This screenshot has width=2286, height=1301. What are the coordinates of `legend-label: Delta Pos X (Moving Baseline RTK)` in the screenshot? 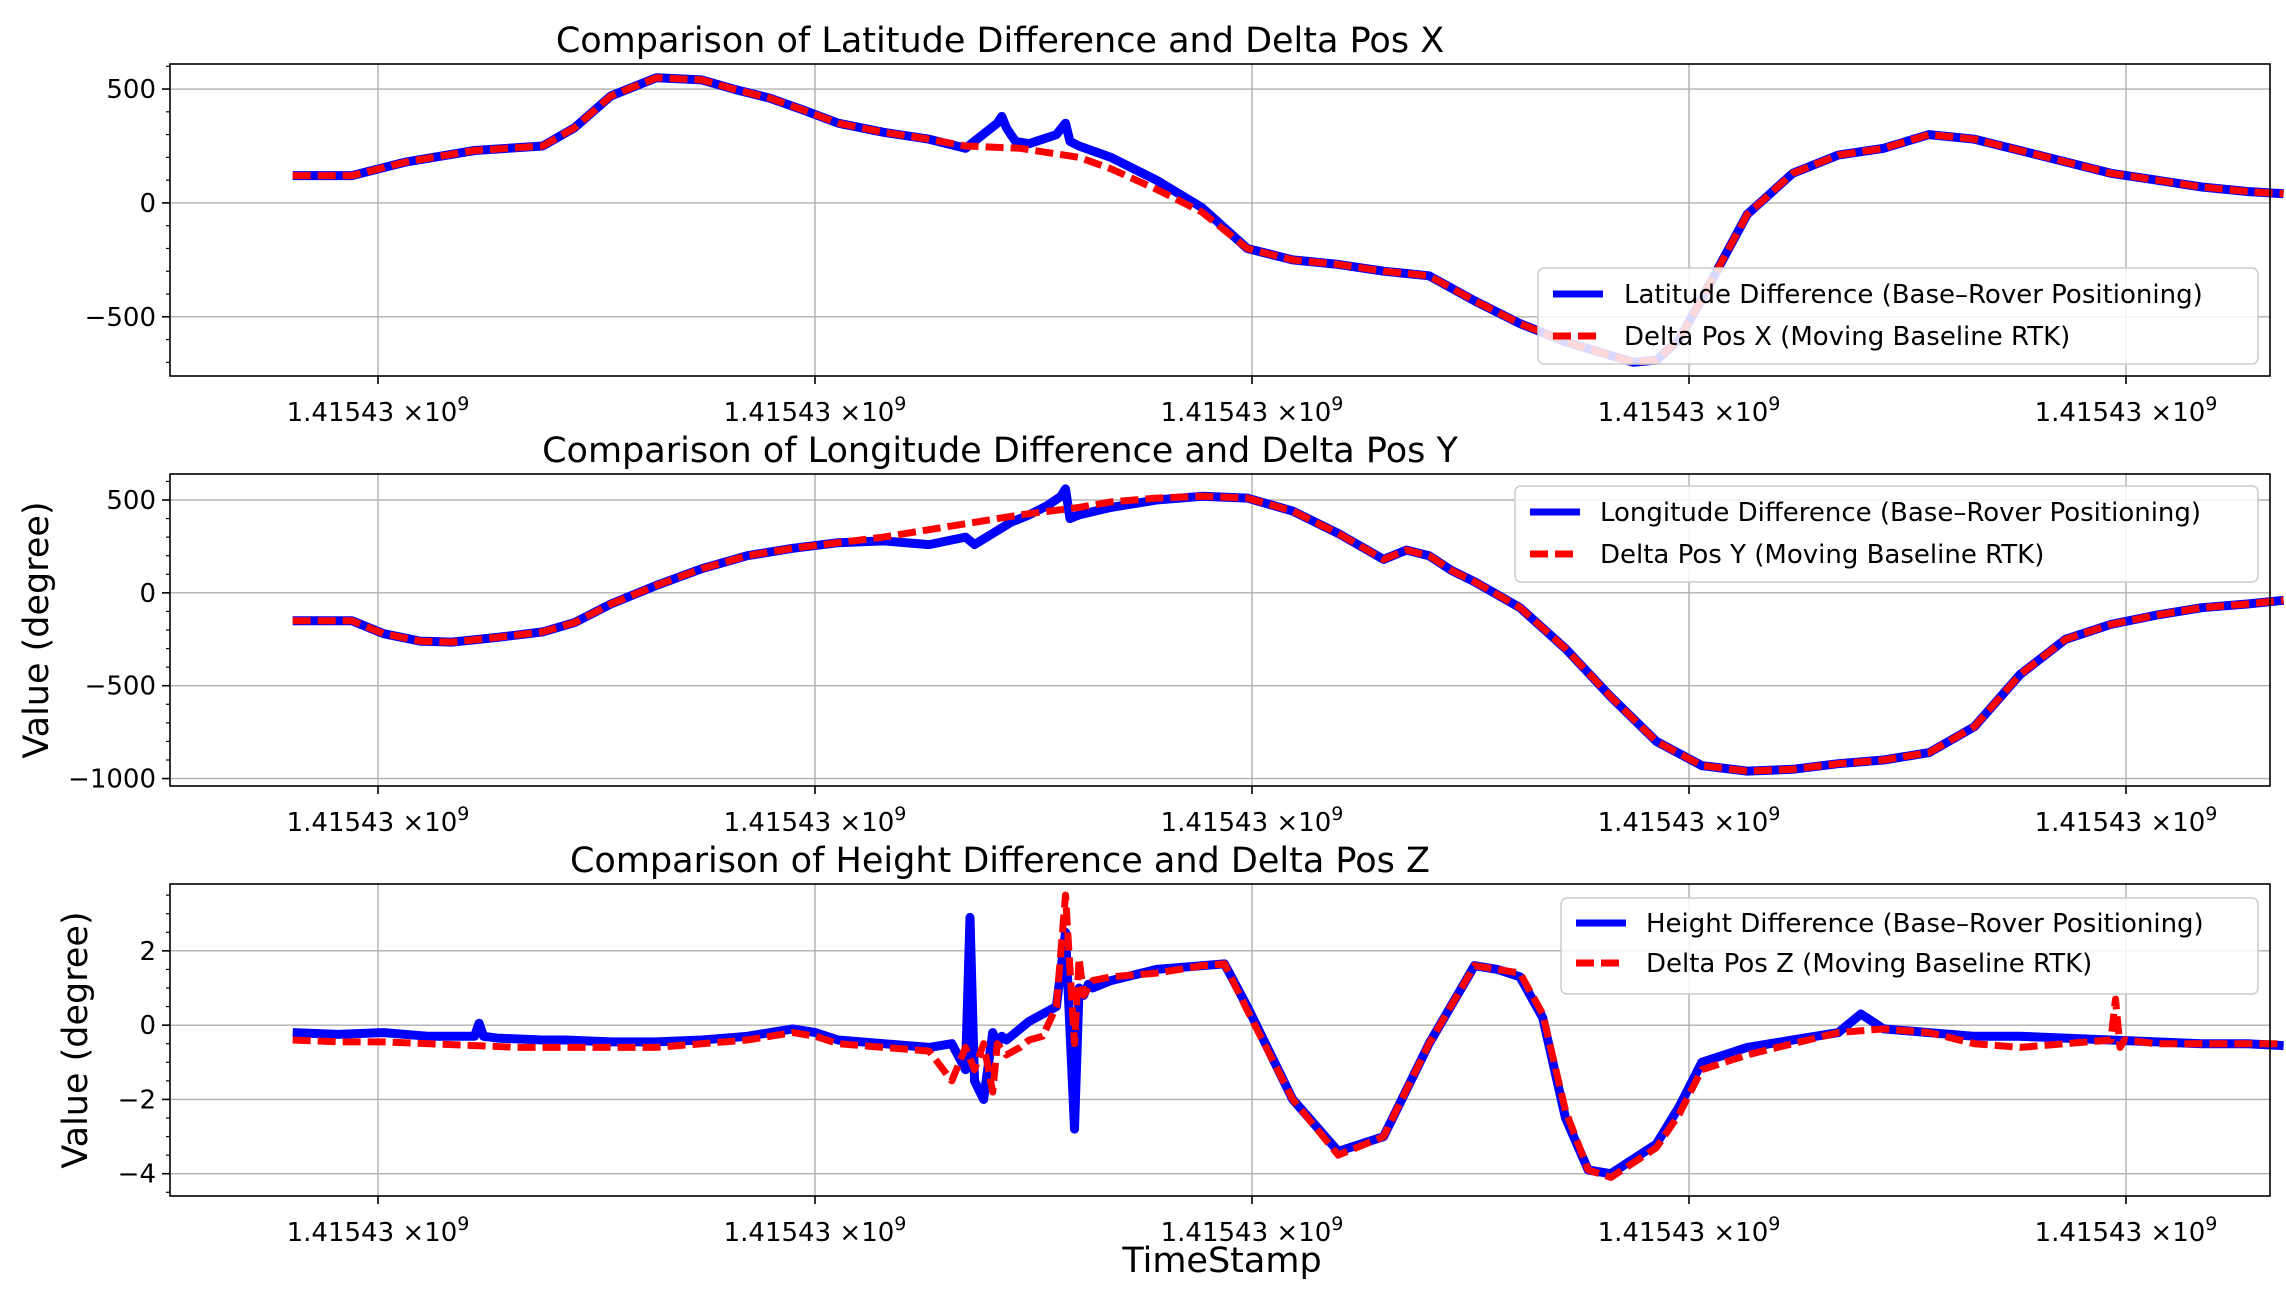 It's located at (1847, 337).